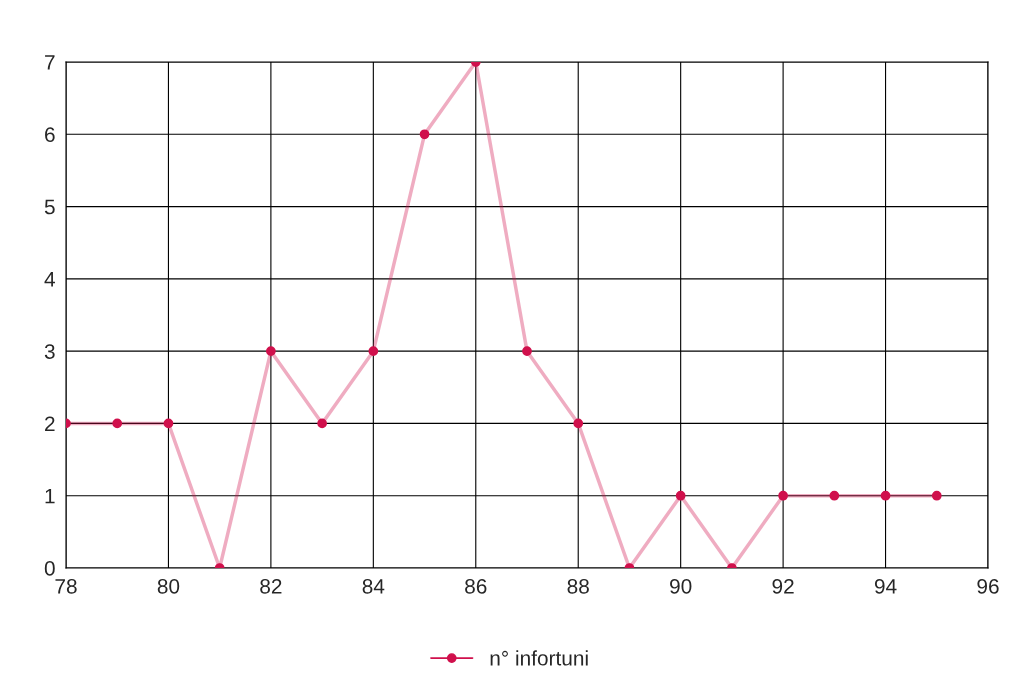  Describe the element at coordinates (885, 586) in the screenshot. I see `x-tick-label: 94` at that location.